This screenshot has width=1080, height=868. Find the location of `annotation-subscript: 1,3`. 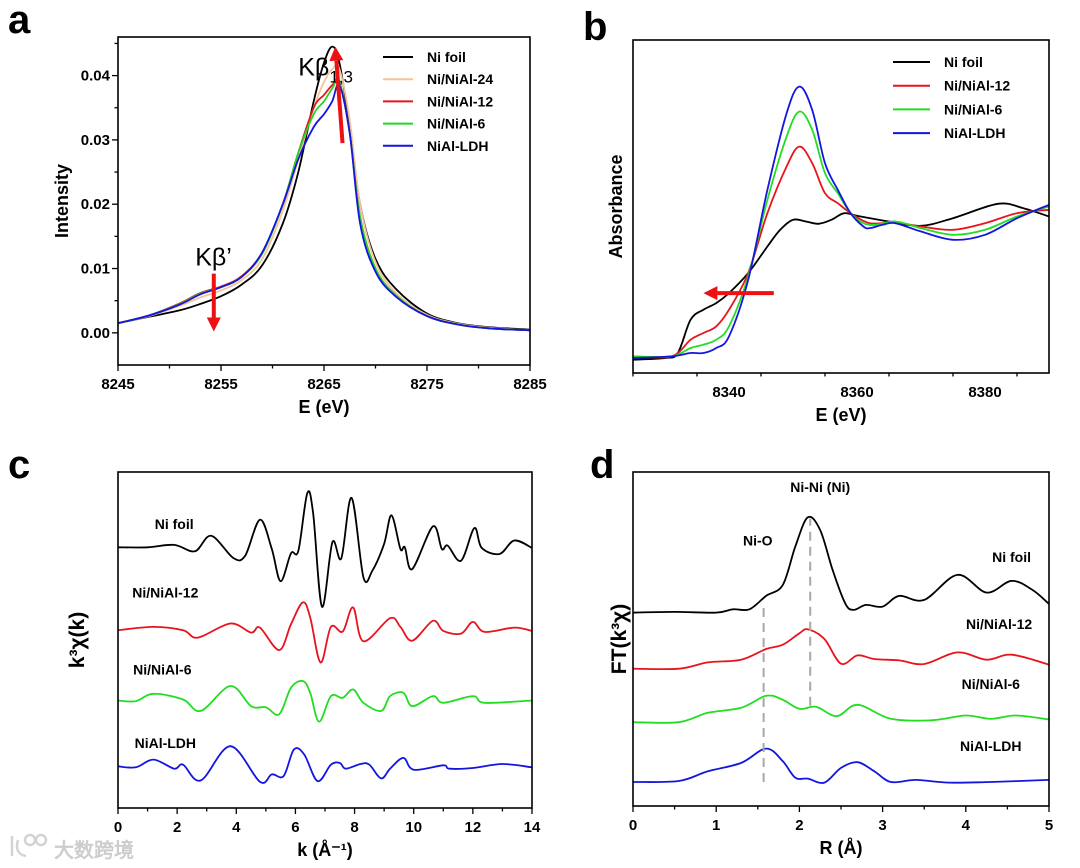

annotation-subscript: 1,3 is located at coordinates (341, 77).